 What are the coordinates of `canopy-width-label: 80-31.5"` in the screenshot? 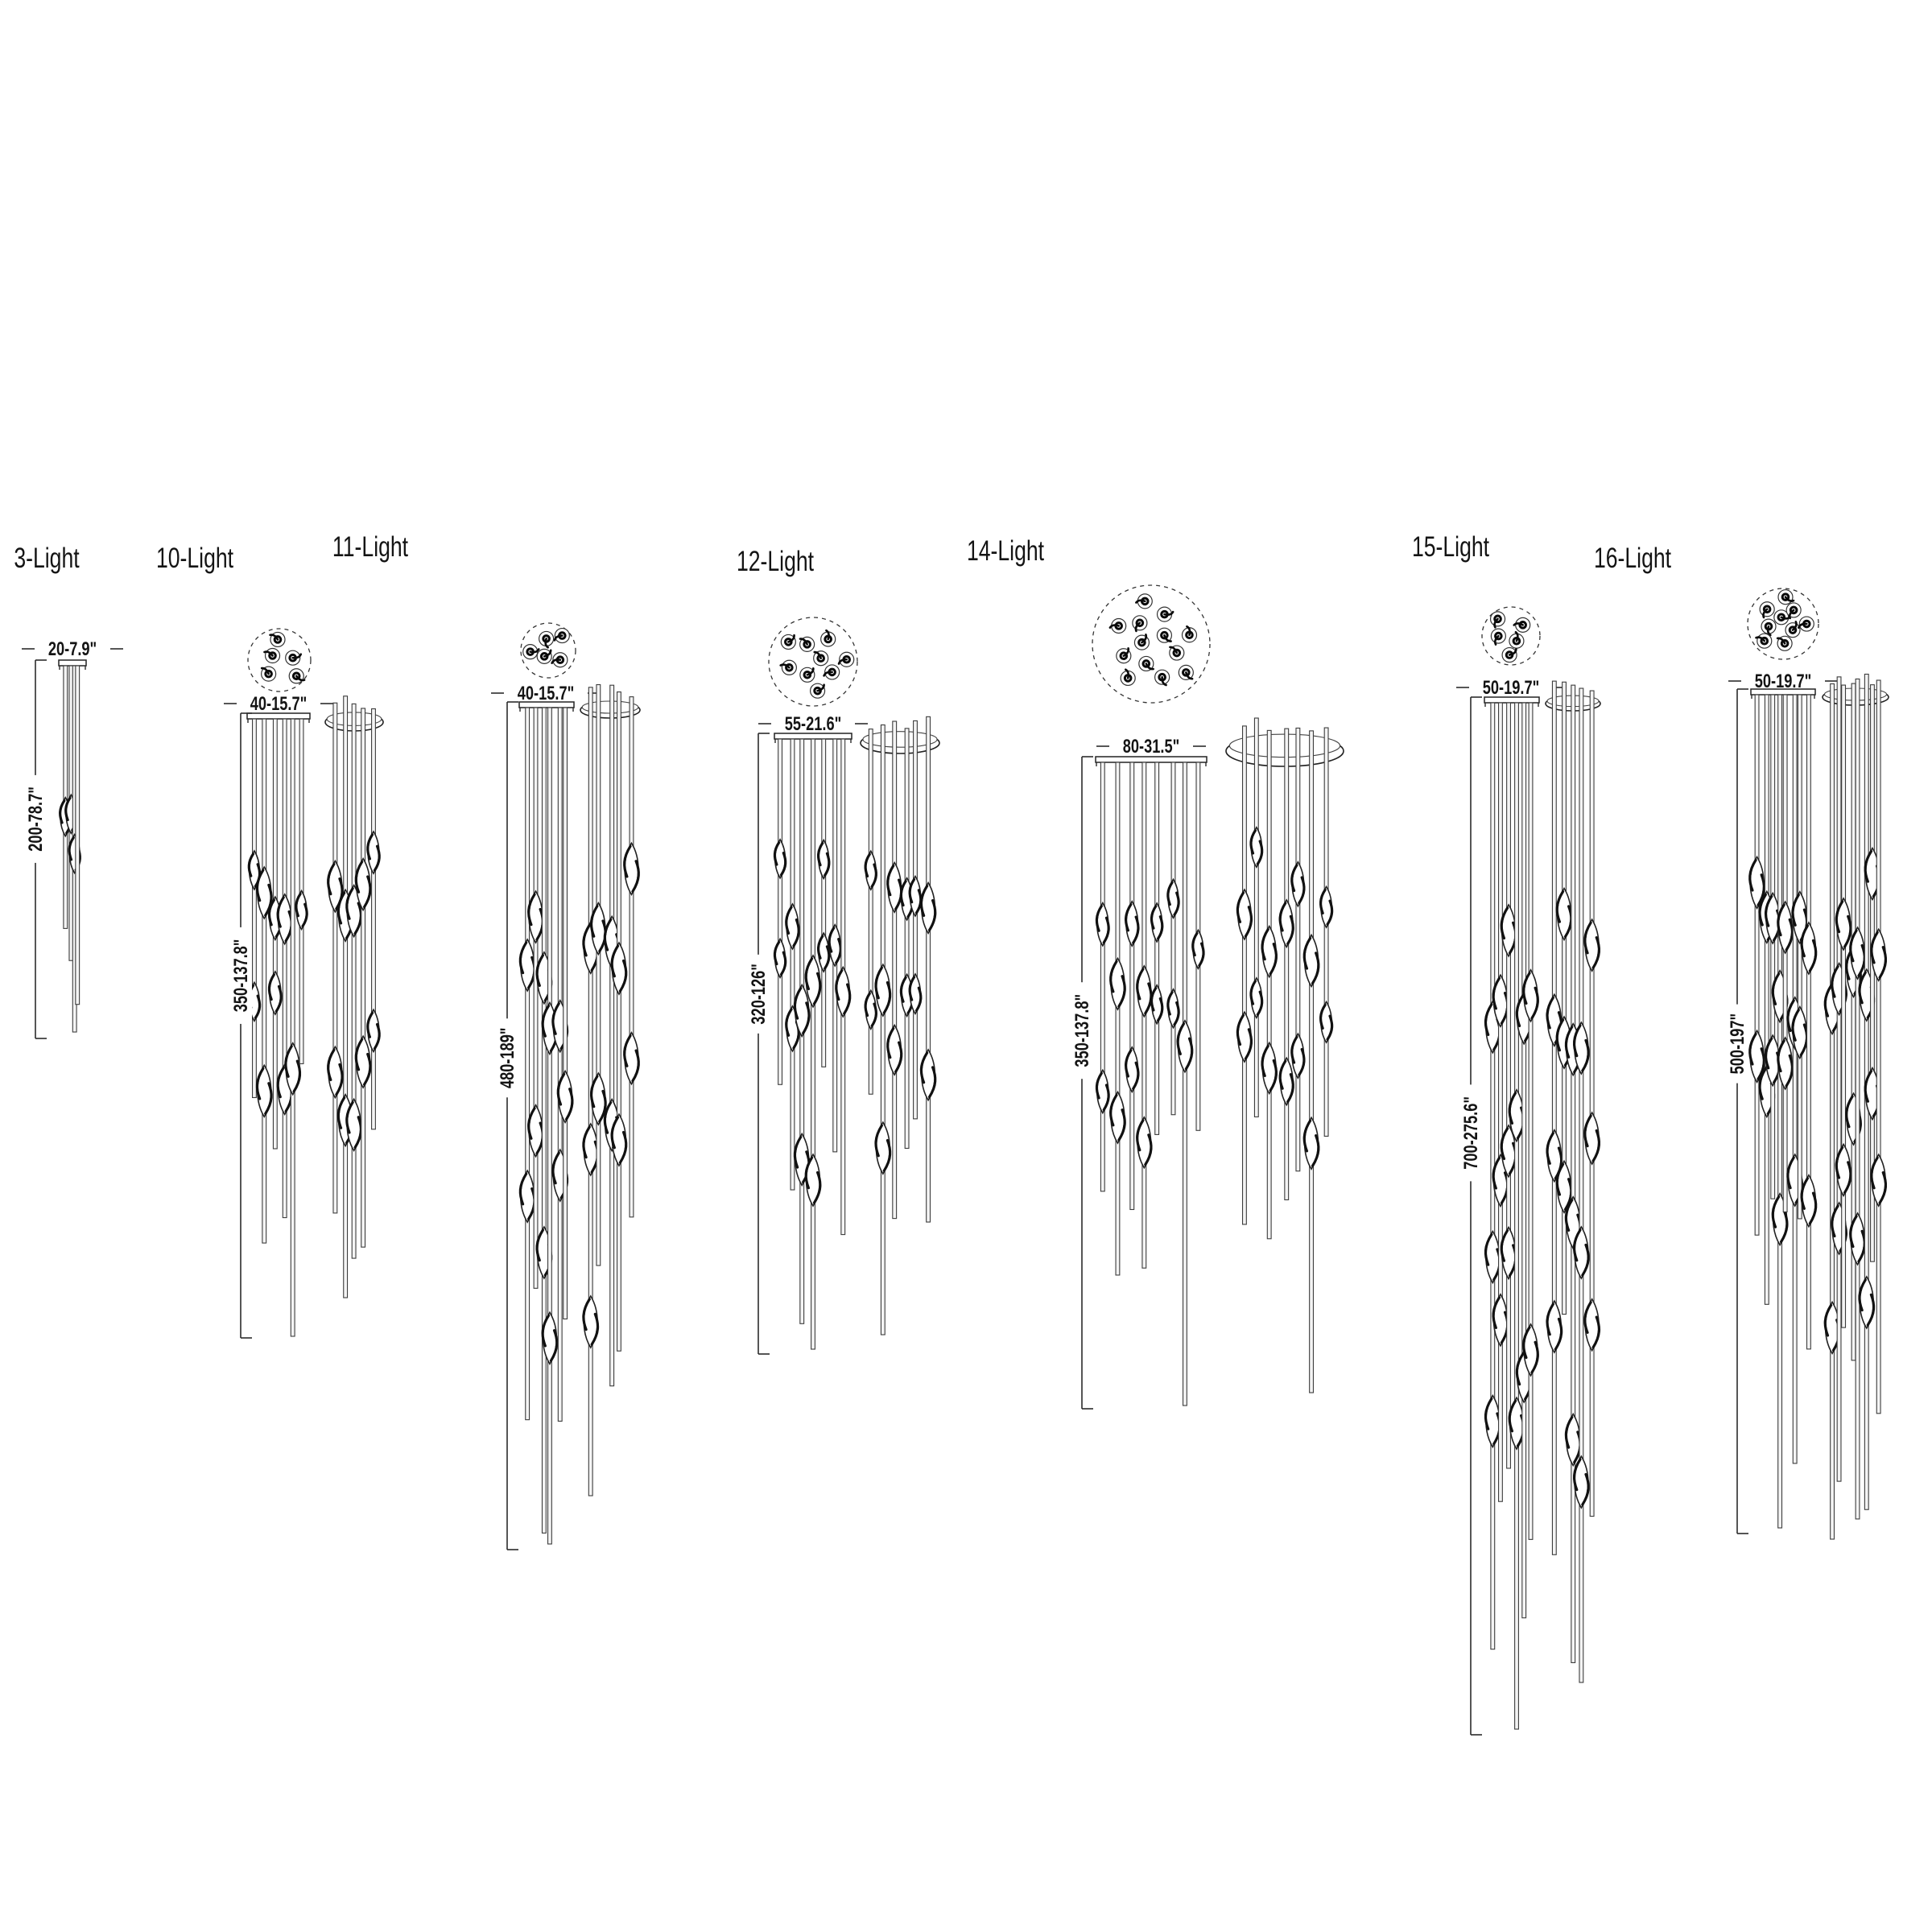 It's located at (1151, 746).